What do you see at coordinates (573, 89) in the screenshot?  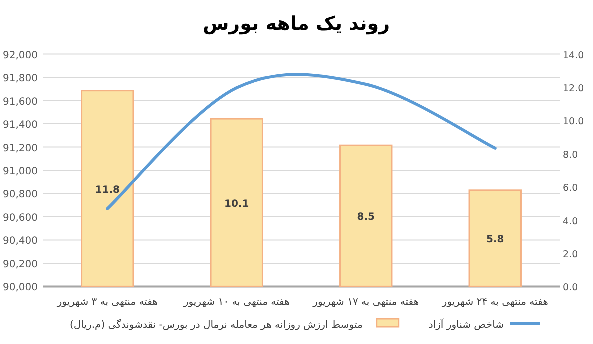 I see `y2-tick-label: 12.0` at bounding box center [573, 89].